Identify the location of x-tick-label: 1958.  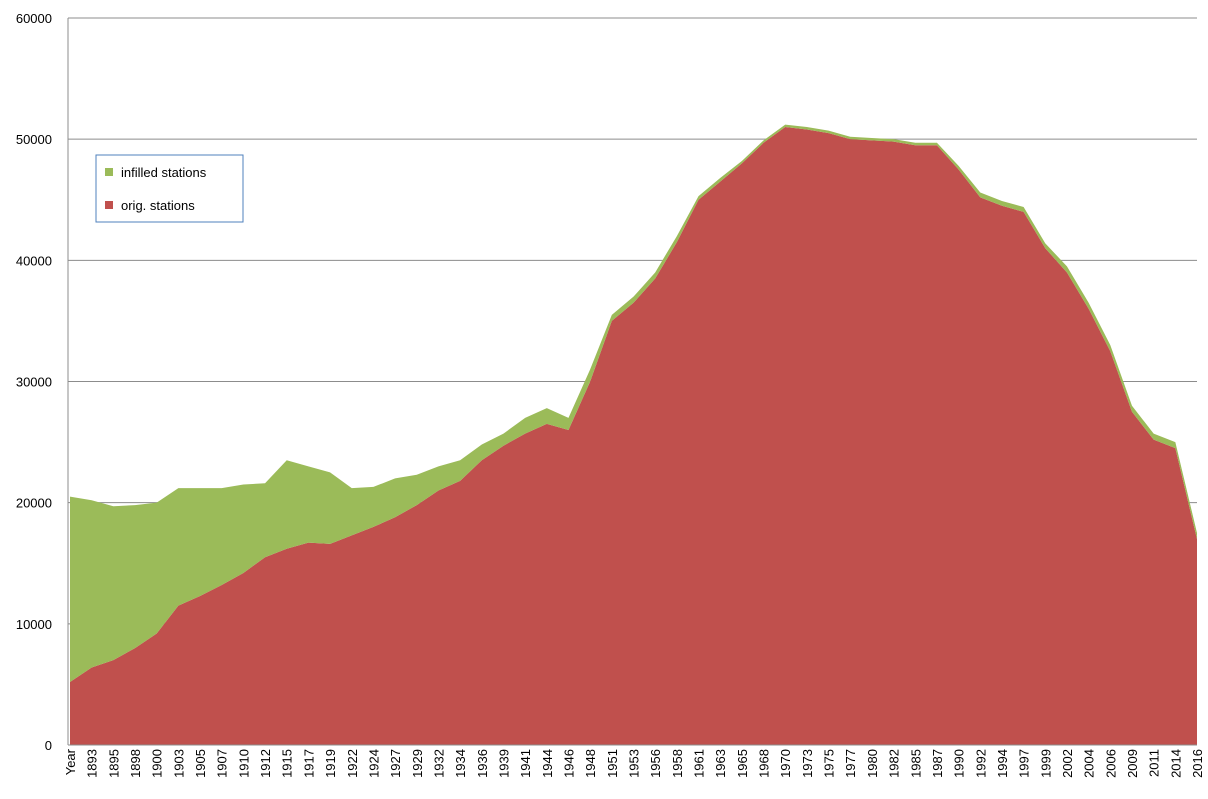
(677, 763).